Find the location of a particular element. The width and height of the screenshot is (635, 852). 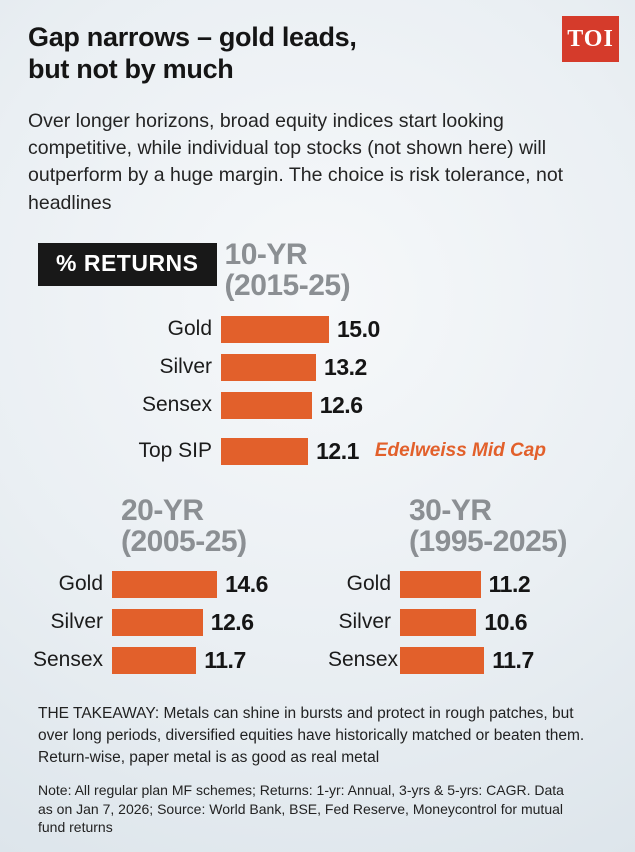

bar-value: 11.2 is located at coordinates (509, 583).